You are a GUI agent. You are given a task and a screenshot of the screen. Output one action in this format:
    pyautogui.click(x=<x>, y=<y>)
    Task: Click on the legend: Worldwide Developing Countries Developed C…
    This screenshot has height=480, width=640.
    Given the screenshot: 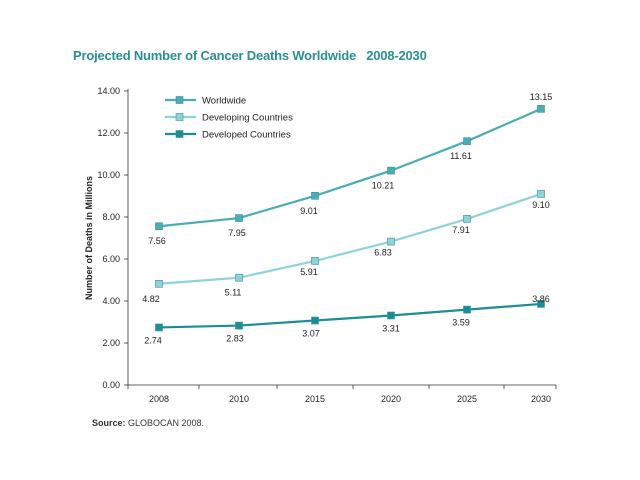 What is the action you would take?
    pyautogui.click(x=229, y=118)
    